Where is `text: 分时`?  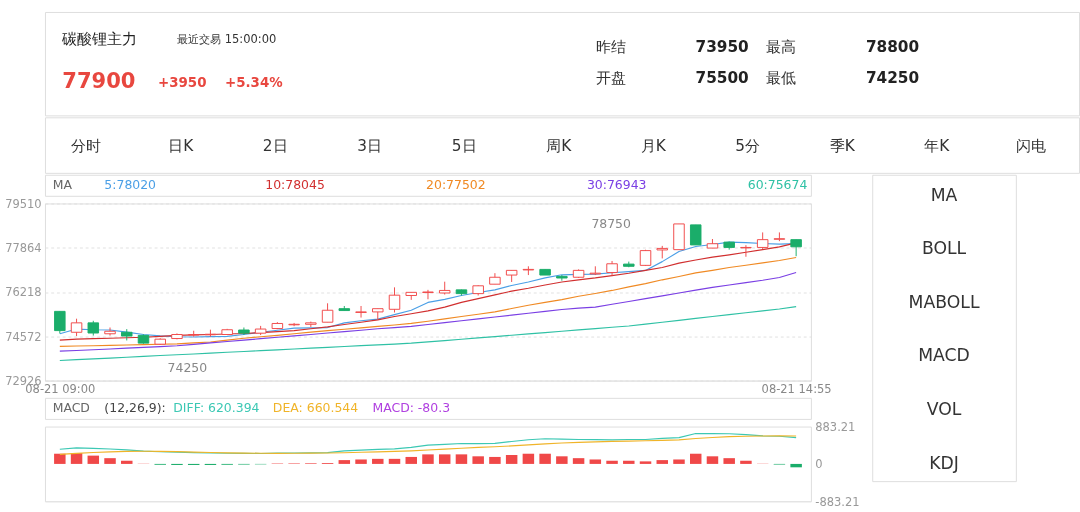 text: 分时 is located at coordinates (86, 145).